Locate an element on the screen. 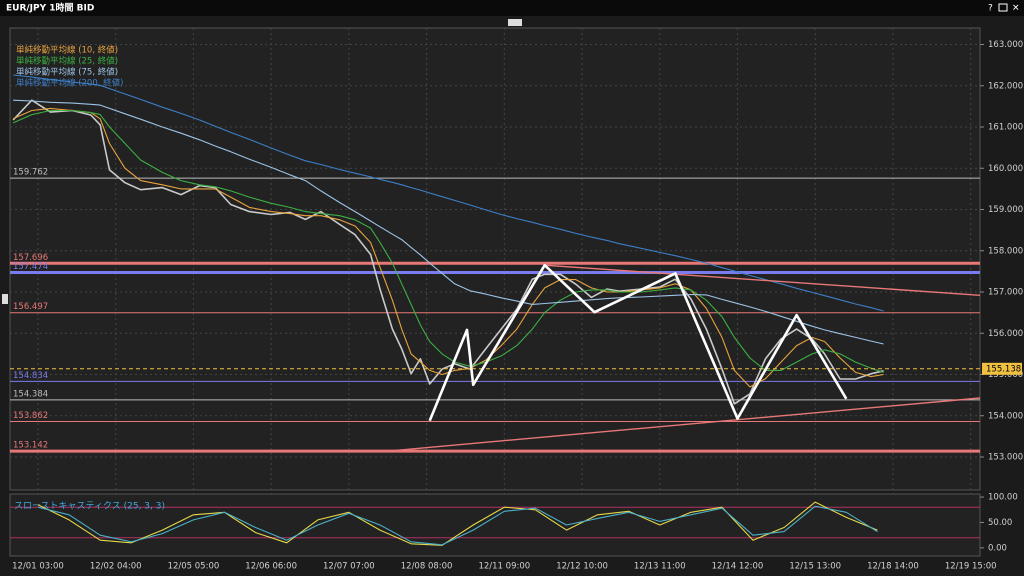  y-tick-label: 154.000 is located at coordinates (1005, 416).